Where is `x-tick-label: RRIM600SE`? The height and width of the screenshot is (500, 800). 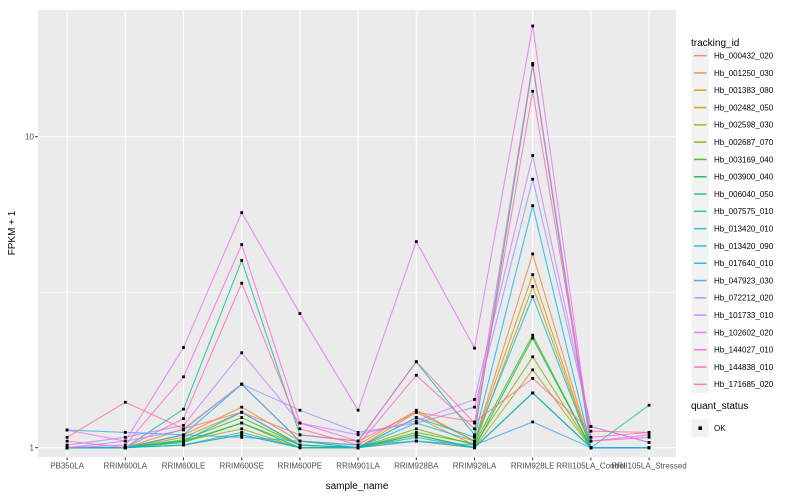 x-tick-label: RRIM600SE is located at coordinates (241, 466).